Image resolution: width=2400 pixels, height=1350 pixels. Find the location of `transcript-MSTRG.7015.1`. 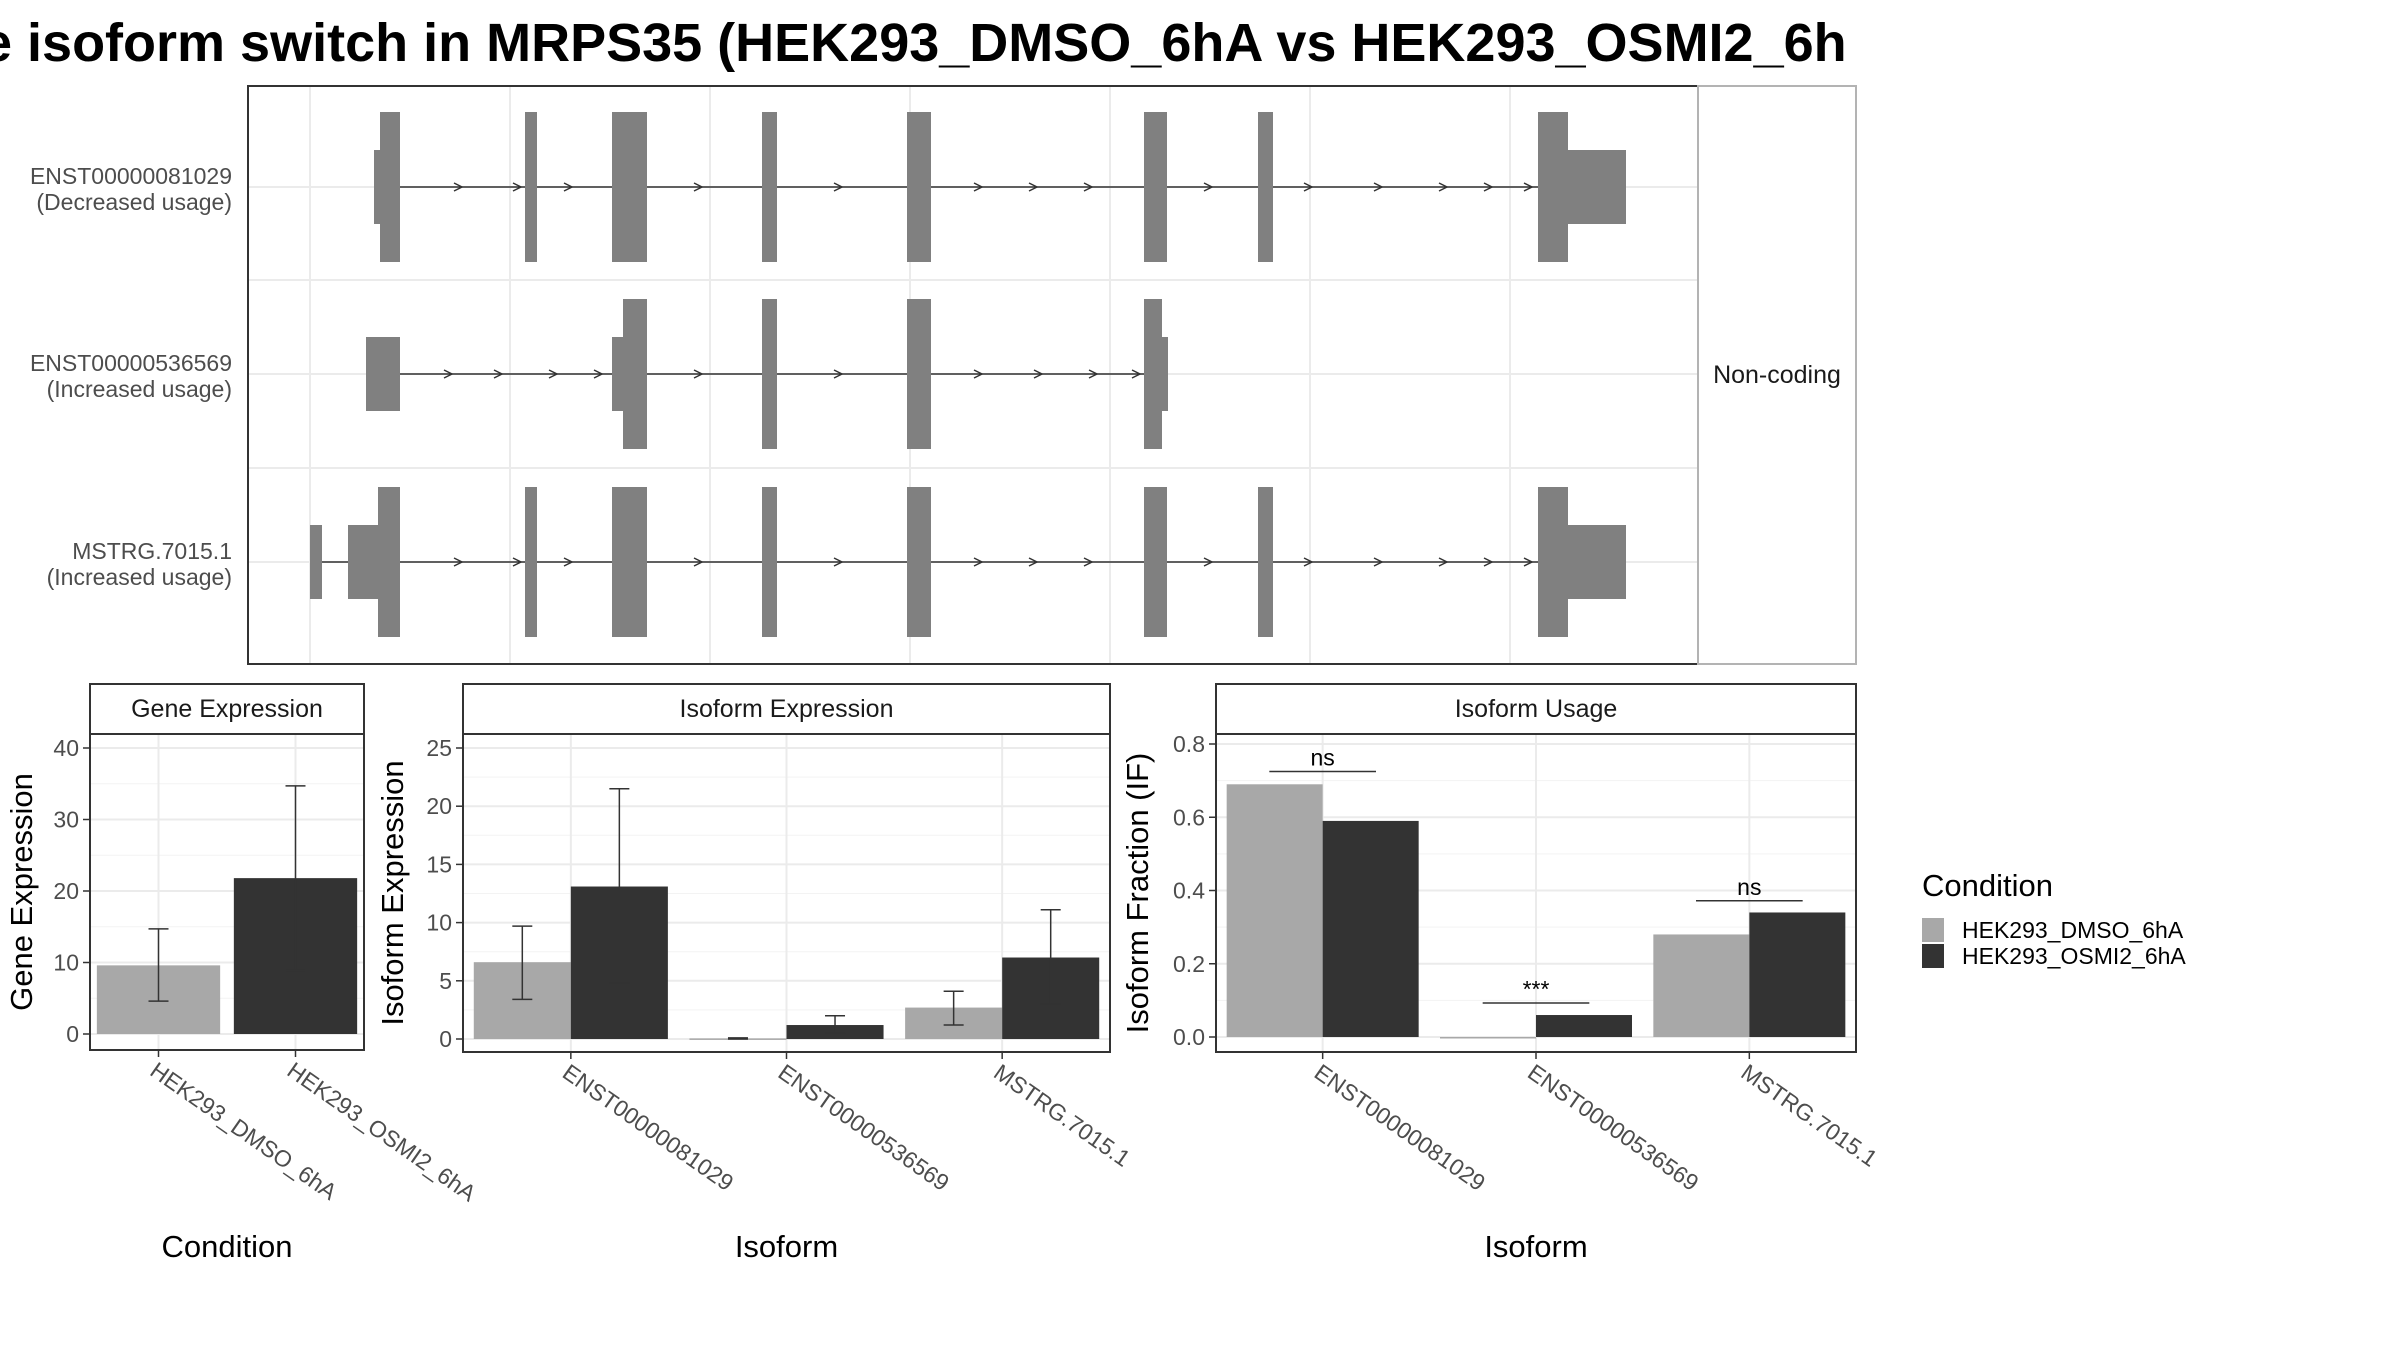

transcript-MSTRG.7015.1 is located at coordinates (968, 562).